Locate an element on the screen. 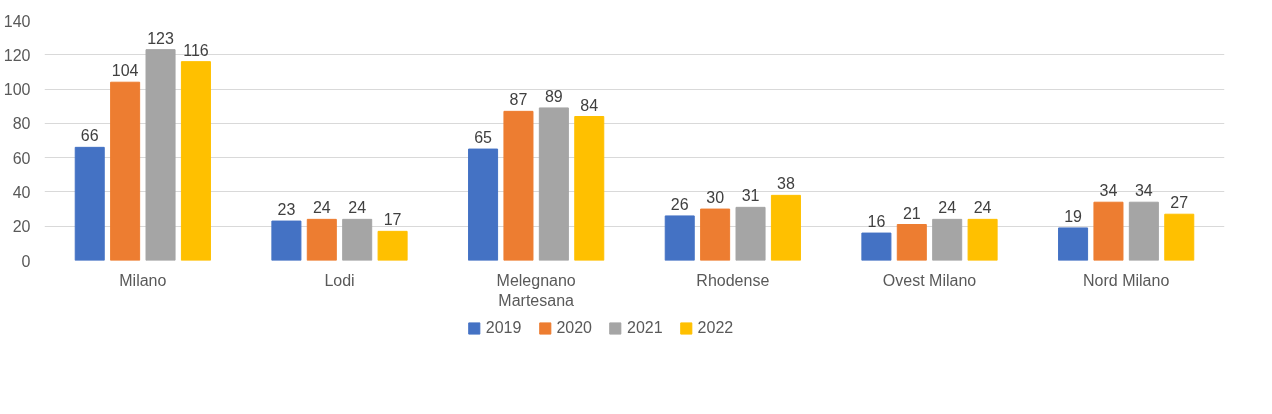 This screenshot has height=414, width=1272. data-label: 116 is located at coordinates (196, 50).